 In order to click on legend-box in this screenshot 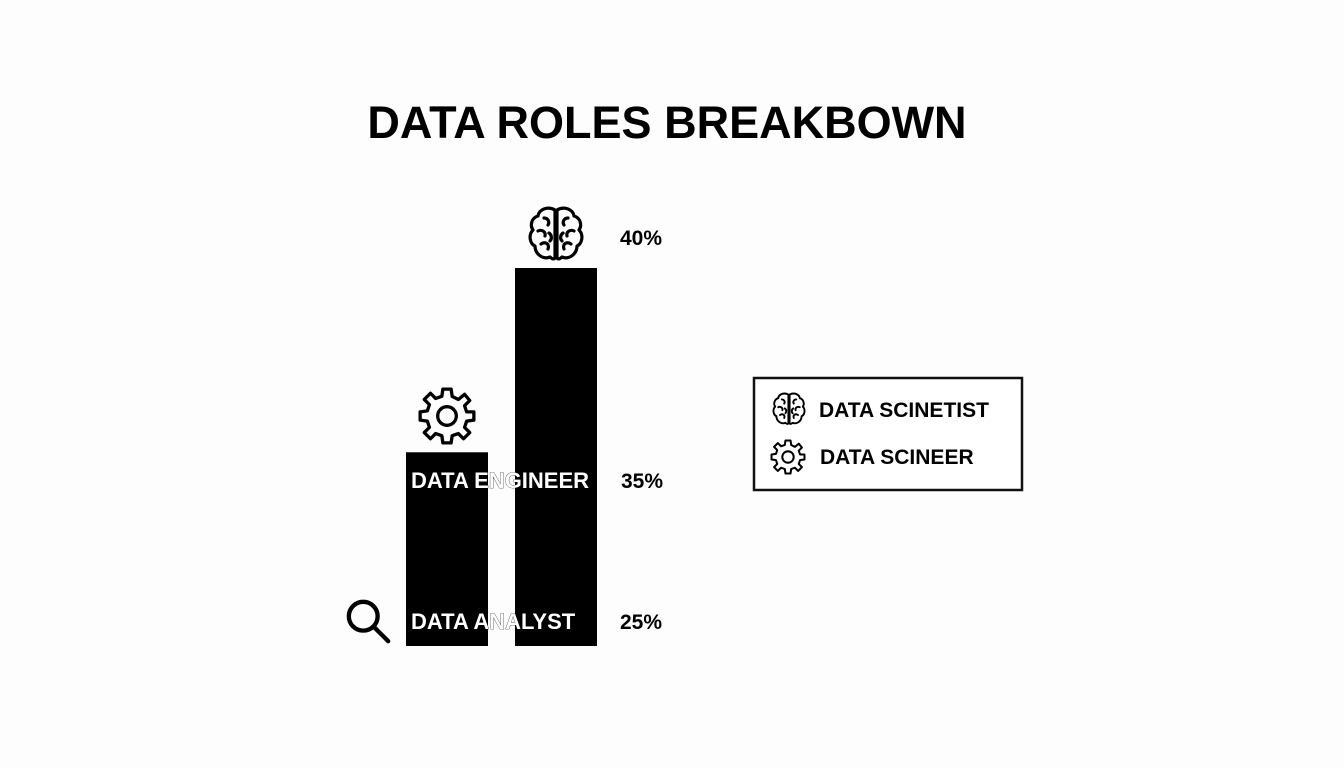, I will do `click(888, 434)`.